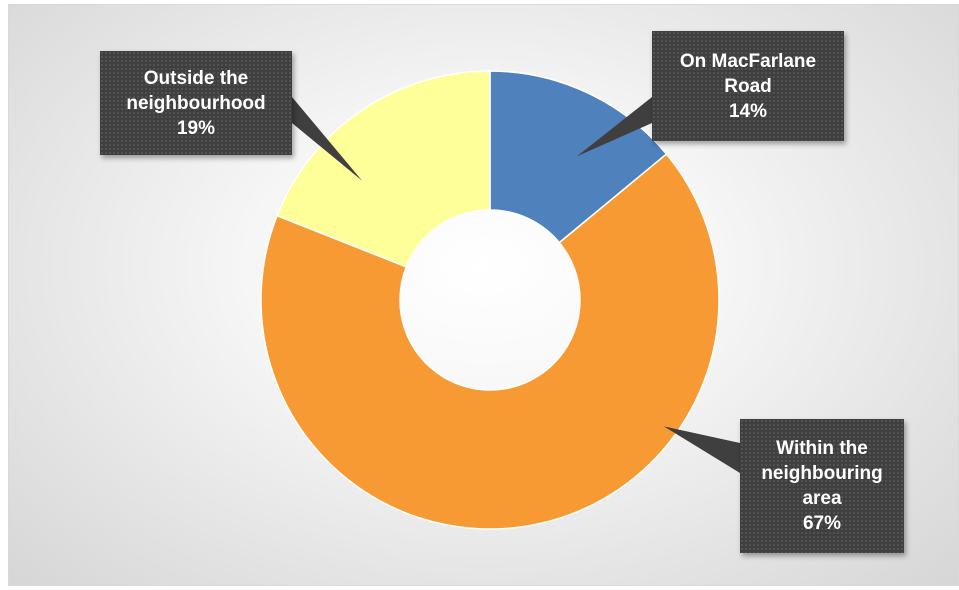 Image resolution: width=959 pixels, height=590 pixels. I want to click on leader-on-macfarlane-road, so click(614, 127).